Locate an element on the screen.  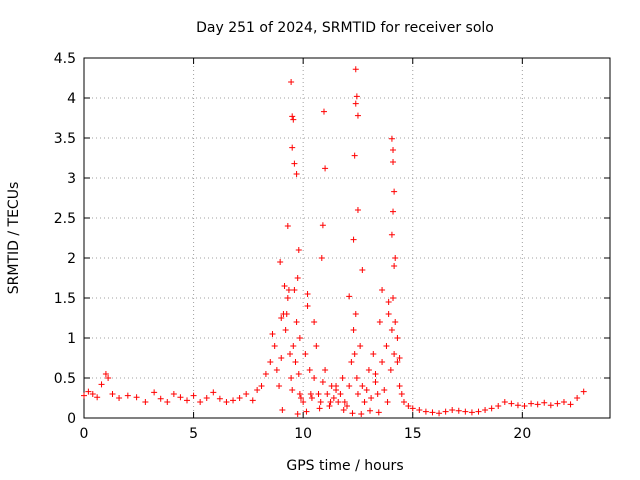
y-tick-label: 4 is located at coordinates (71, 99).